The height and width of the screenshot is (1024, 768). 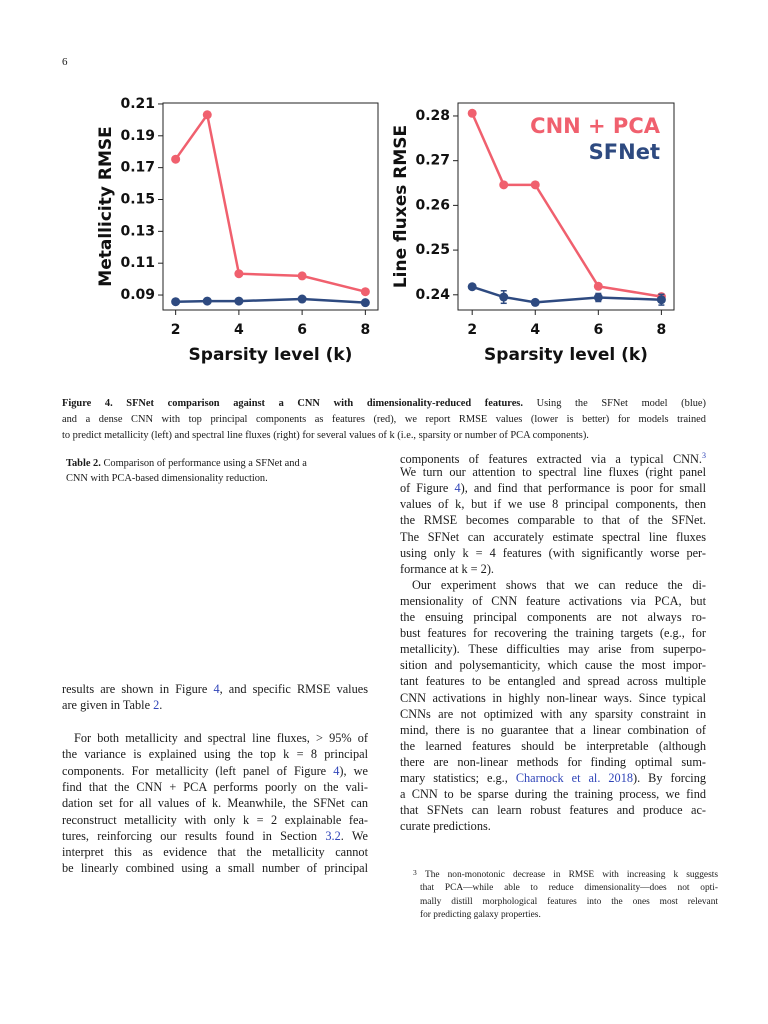 What do you see at coordinates (137, 199) in the screenshot?
I see `y-tick-label: 0.15` at bounding box center [137, 199].